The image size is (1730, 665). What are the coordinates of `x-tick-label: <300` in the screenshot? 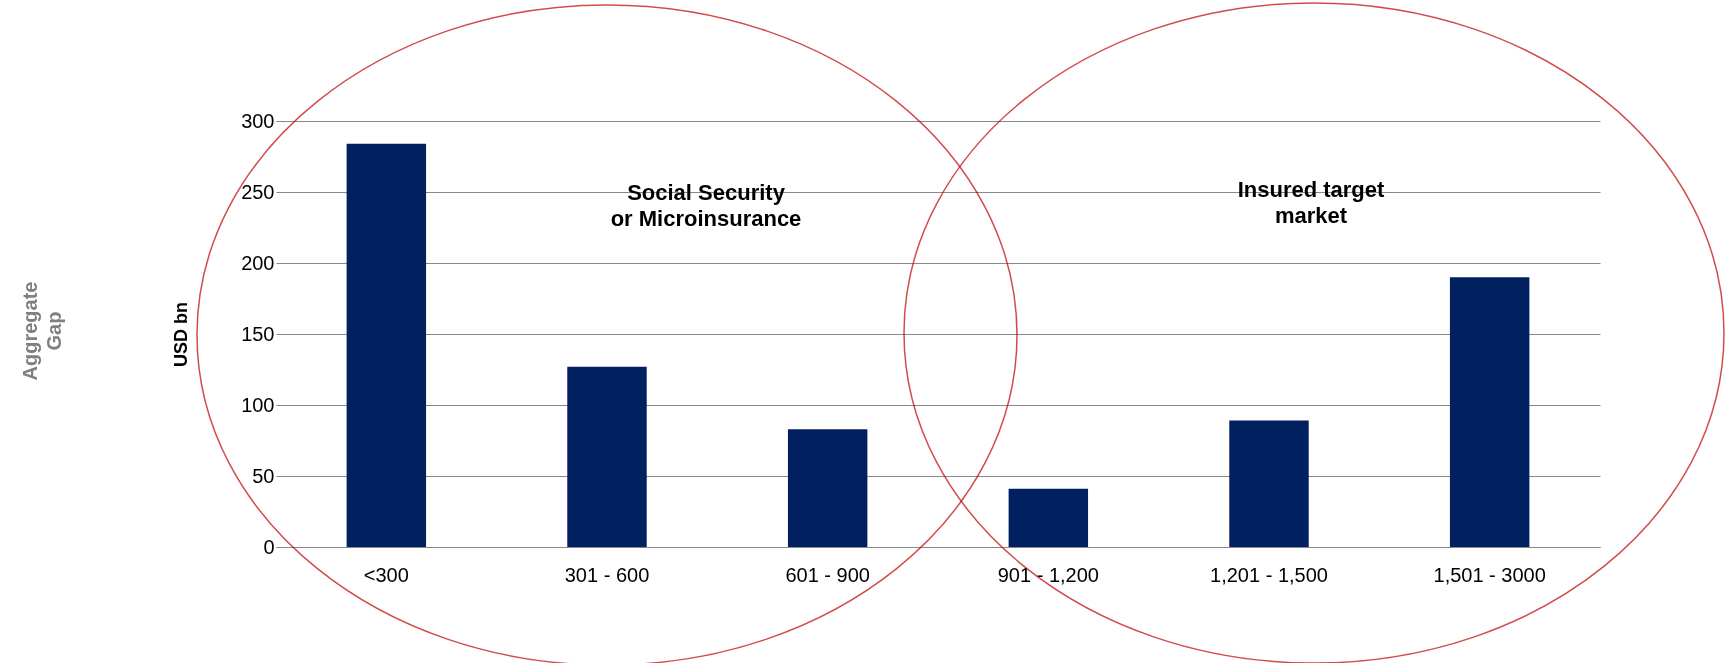 It's located at (386, 574).